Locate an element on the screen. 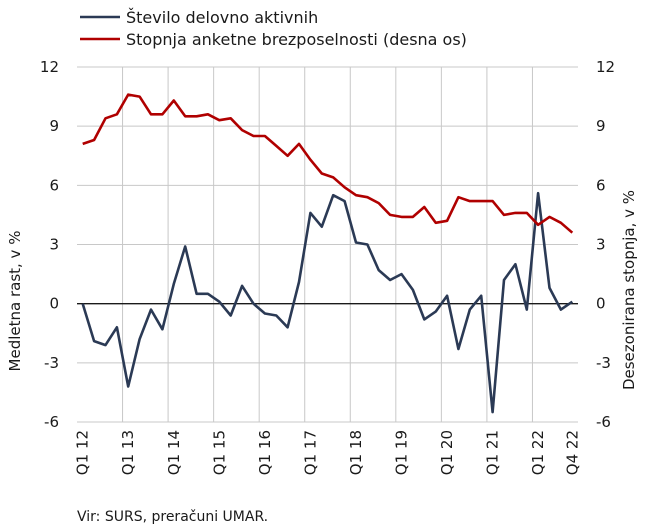  x-tick-label: Q1 19 is located at coordinates (402, 452).